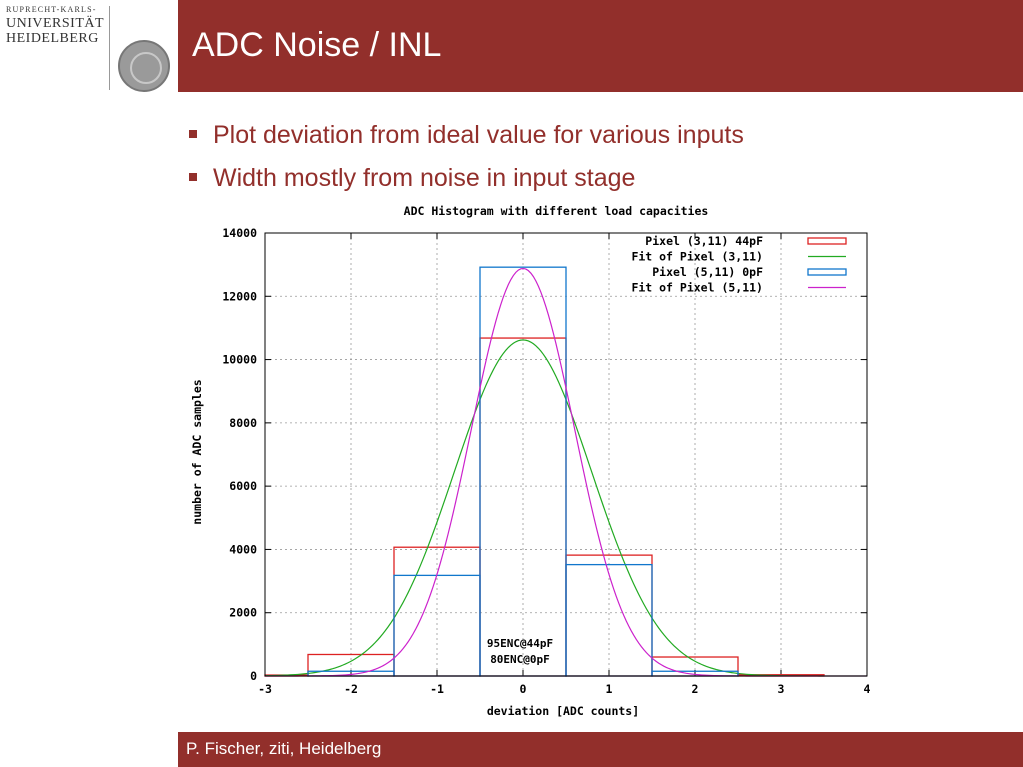  What do you see at coordinates (520, 659) in the screenshot?
I see `annotation-80enc: 80ENC@0pF` at bounding box center [520, 659].